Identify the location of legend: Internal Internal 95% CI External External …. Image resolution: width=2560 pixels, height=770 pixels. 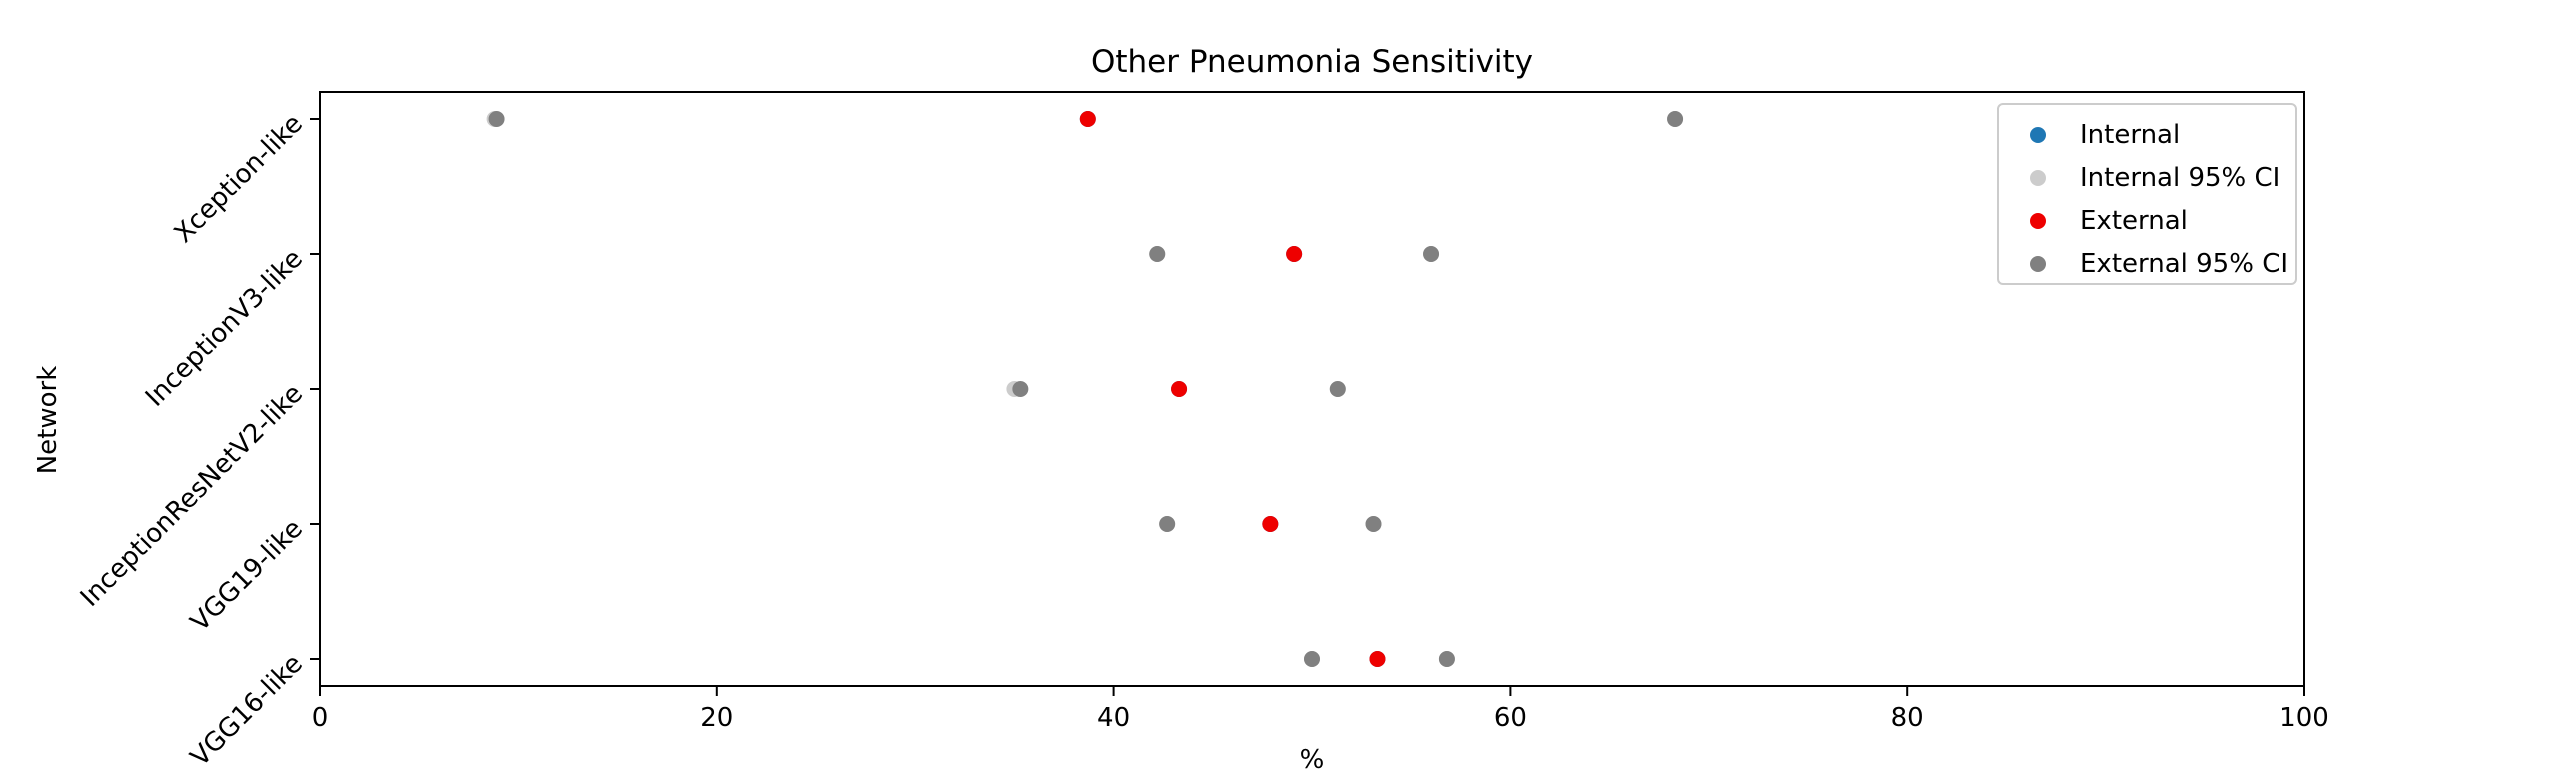
(2147, 194).